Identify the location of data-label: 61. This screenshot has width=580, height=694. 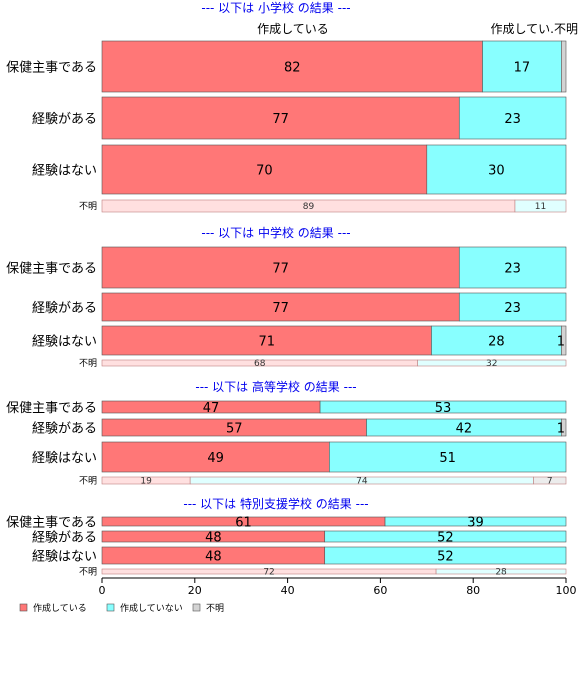
(243, 523).